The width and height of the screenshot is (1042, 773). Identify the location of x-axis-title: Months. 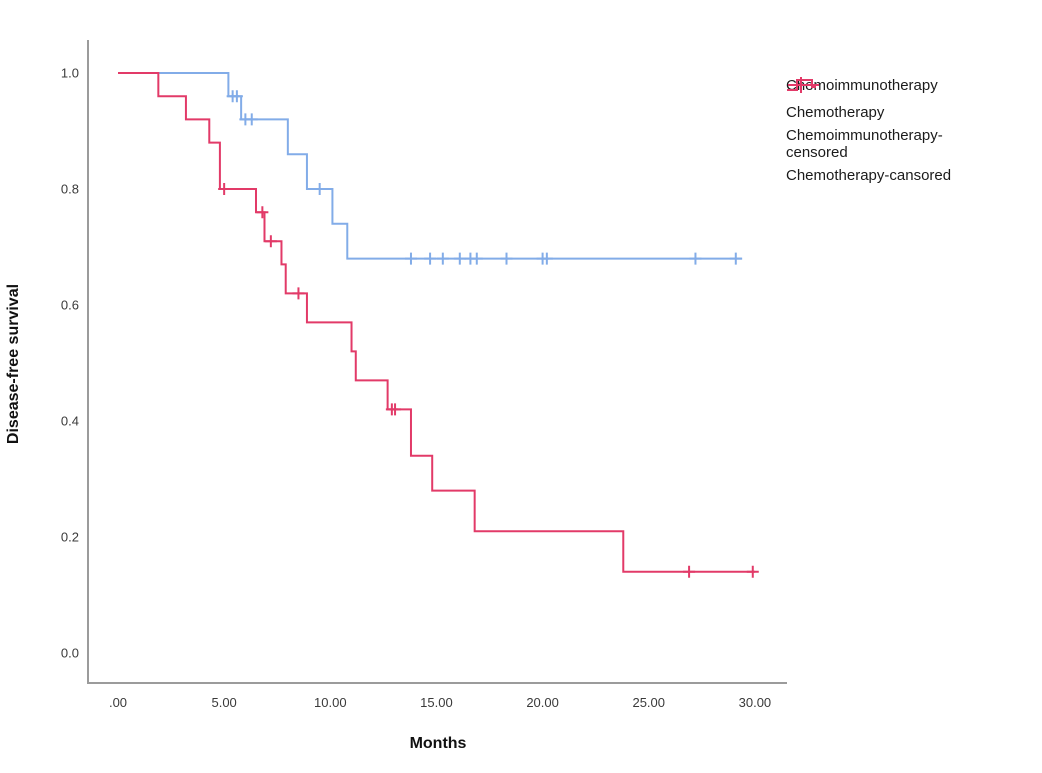
(438, 743).